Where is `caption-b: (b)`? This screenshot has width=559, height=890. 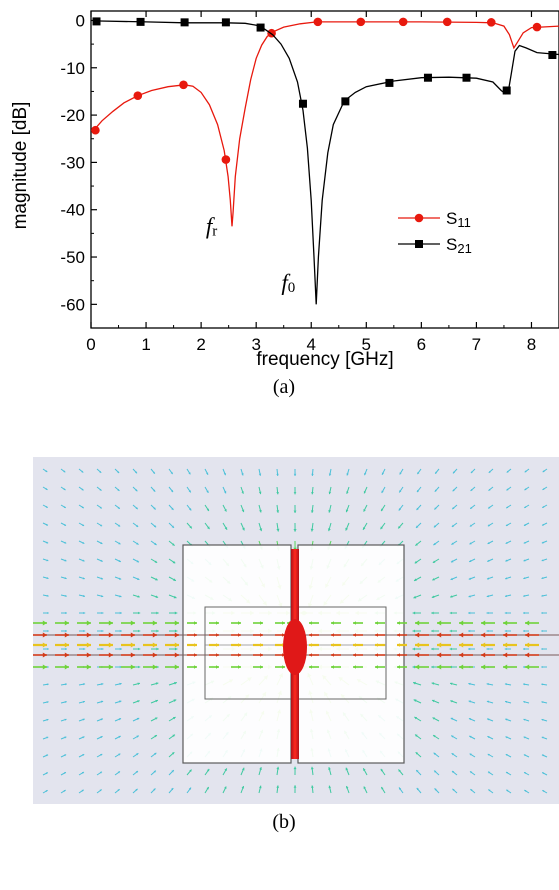
caption-b: (b) is located at coordinates (284, 822).